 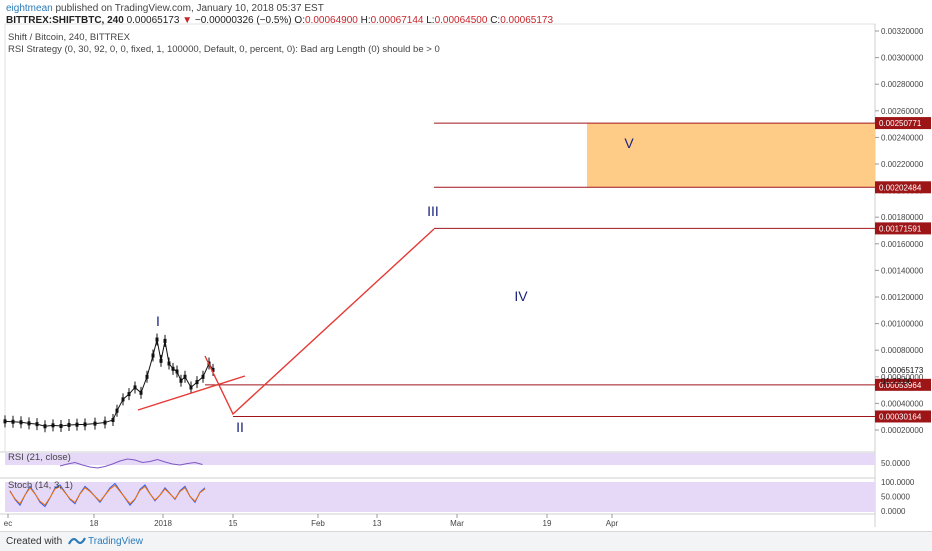 I want to click on tradingview-link: TradingView, so click(x=116, y=541).